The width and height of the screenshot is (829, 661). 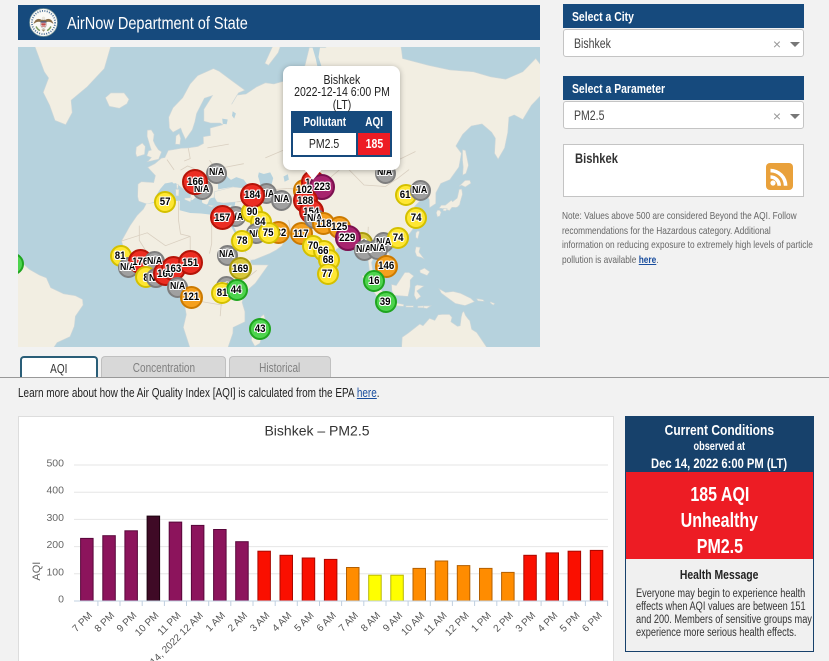 I want to click on svg-text: 4 AM, so click(x=282, y=622).